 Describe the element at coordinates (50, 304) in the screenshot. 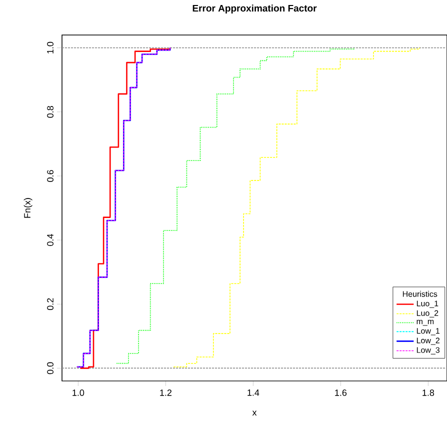

I see `y-tick-label: 0.2` at that location.